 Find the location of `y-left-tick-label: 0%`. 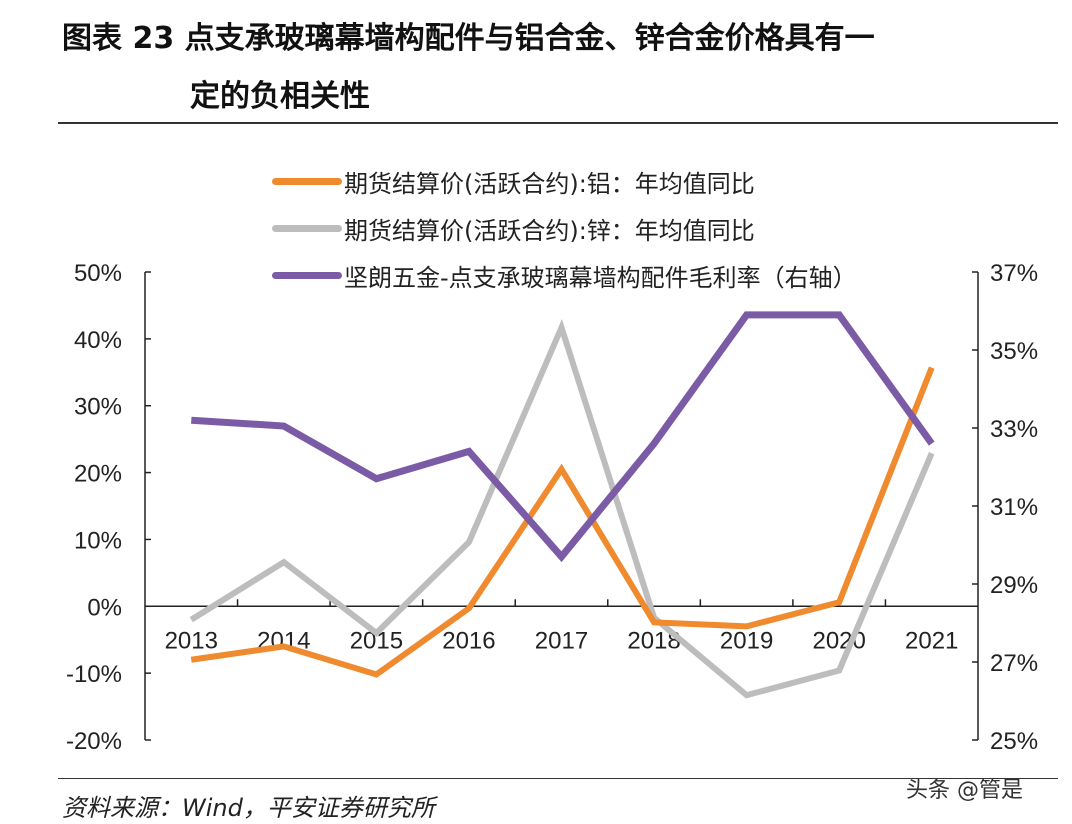

y-left-tick-label: 0% is located at coordinates (104, 607).